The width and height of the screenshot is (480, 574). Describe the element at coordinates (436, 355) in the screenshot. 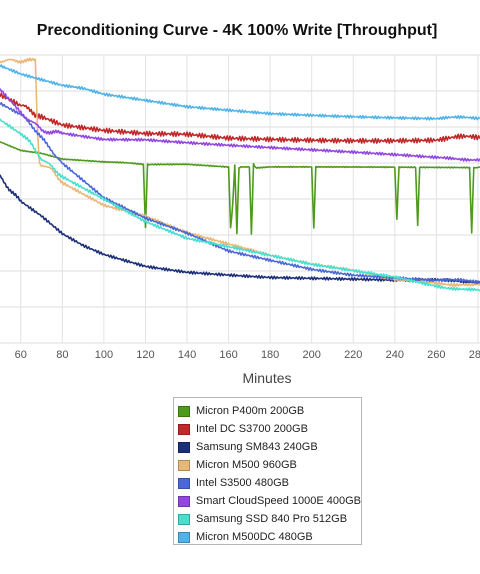

I see `x-tick-label: 260` at that location.